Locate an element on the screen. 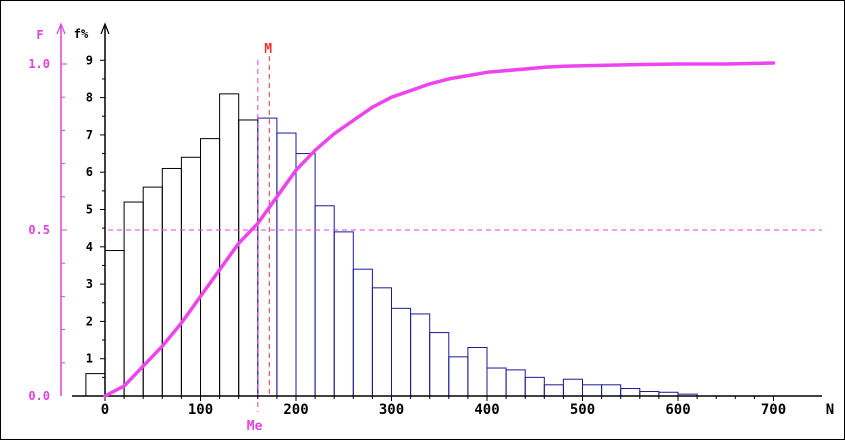  f-tick-label: 3 is located at coordinates (89, 284).